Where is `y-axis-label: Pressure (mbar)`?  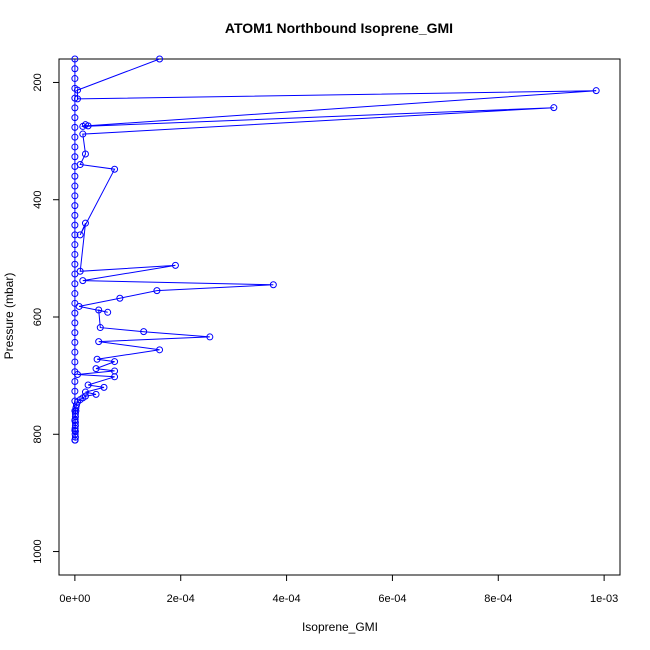 y-axis-label: Pressure (mbar) is located at coordinates (9, 316).